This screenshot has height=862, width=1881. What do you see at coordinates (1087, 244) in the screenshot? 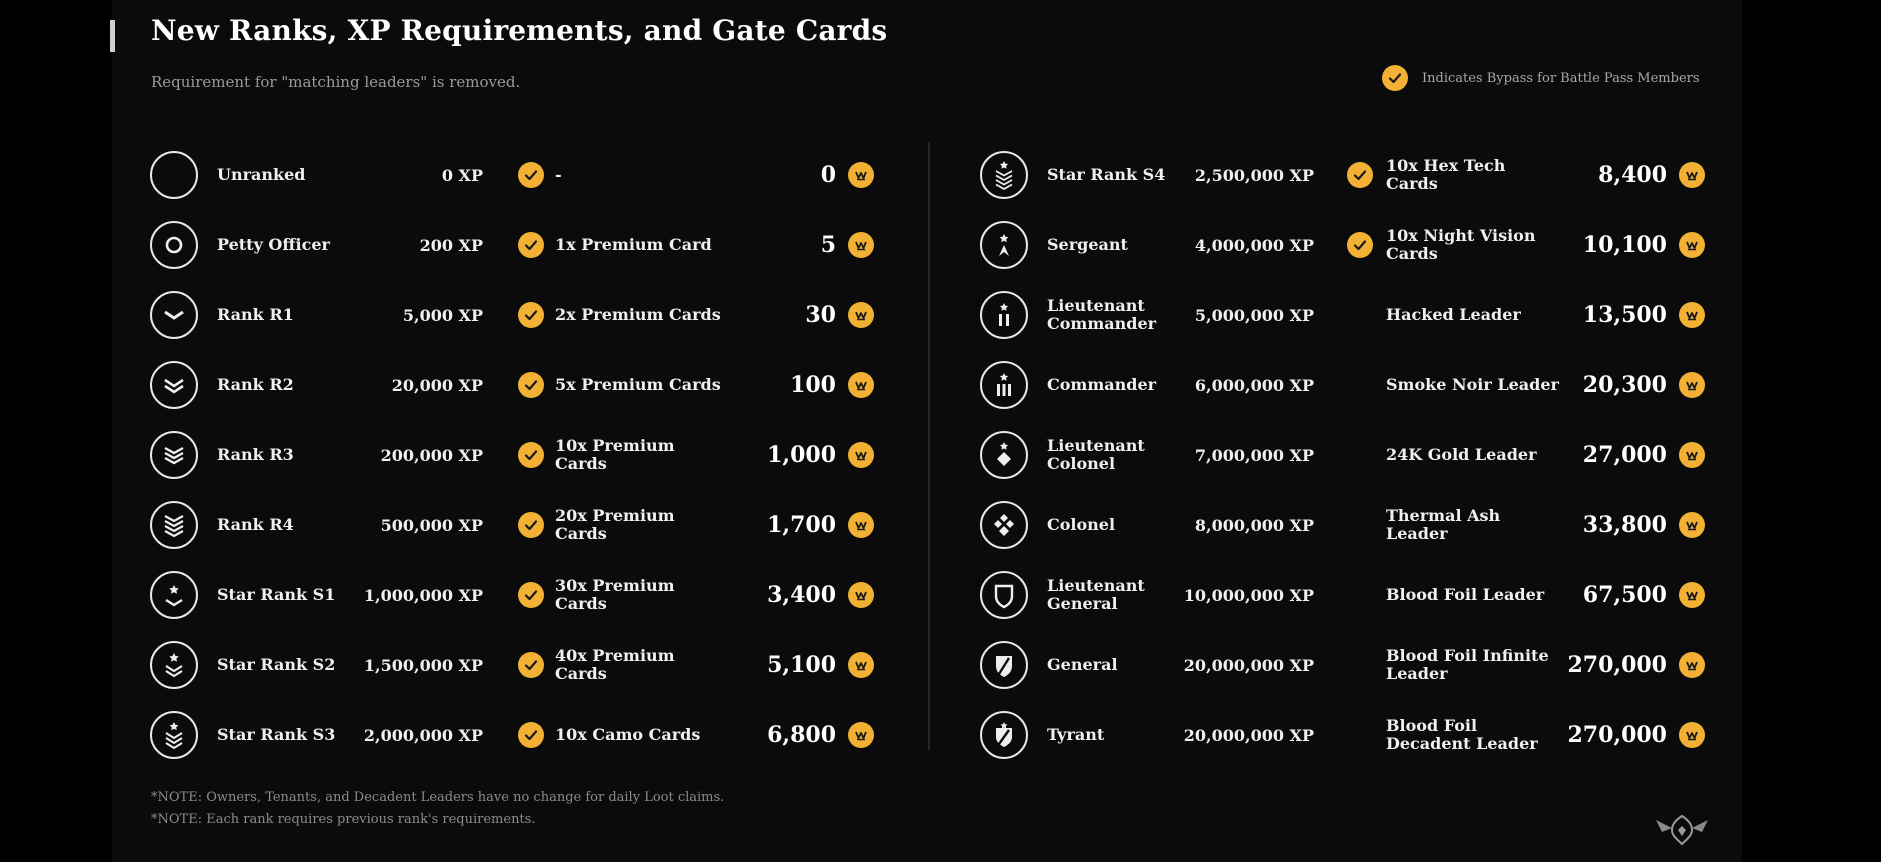
I see `rank-name: Sergeant` at bounding box center [1087, 244].